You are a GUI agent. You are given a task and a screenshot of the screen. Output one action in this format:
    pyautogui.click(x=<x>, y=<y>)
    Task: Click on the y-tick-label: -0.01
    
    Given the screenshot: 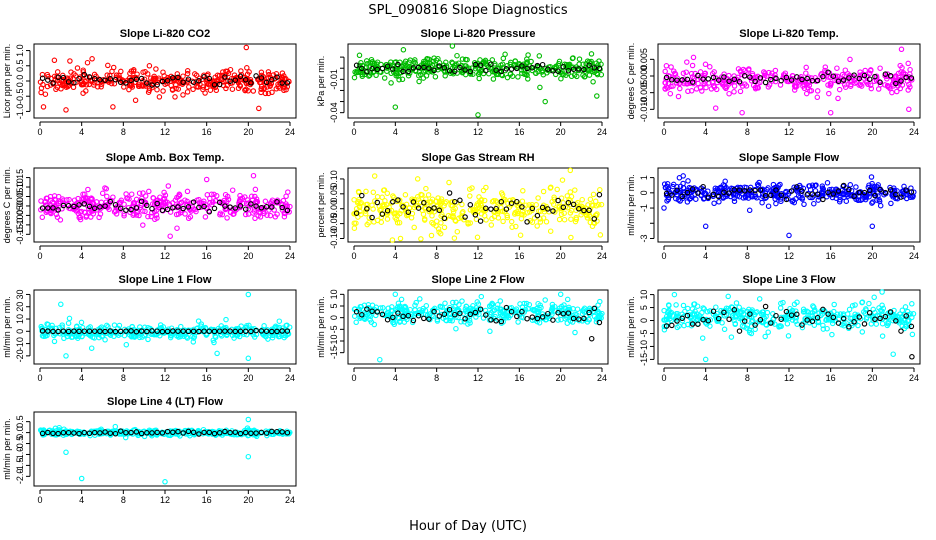 What is the action you would take?
    pyautogui.click(x=334, y=79)
    